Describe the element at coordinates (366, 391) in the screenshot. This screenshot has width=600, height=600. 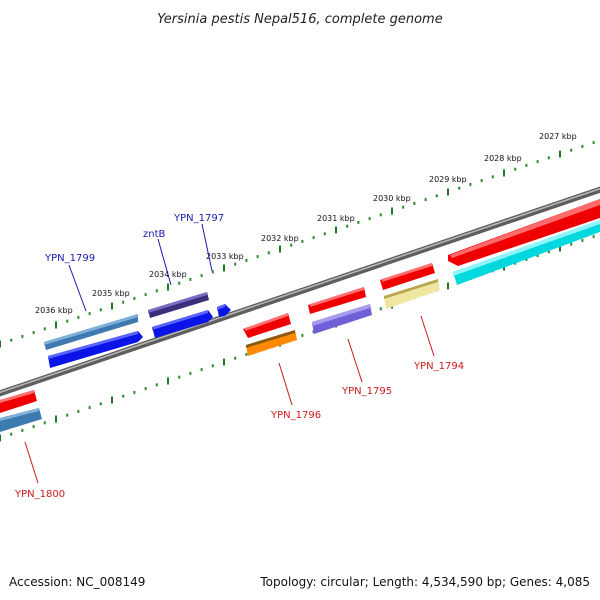
I see `gene-label-ypn1795: YPN_1795` at that location.